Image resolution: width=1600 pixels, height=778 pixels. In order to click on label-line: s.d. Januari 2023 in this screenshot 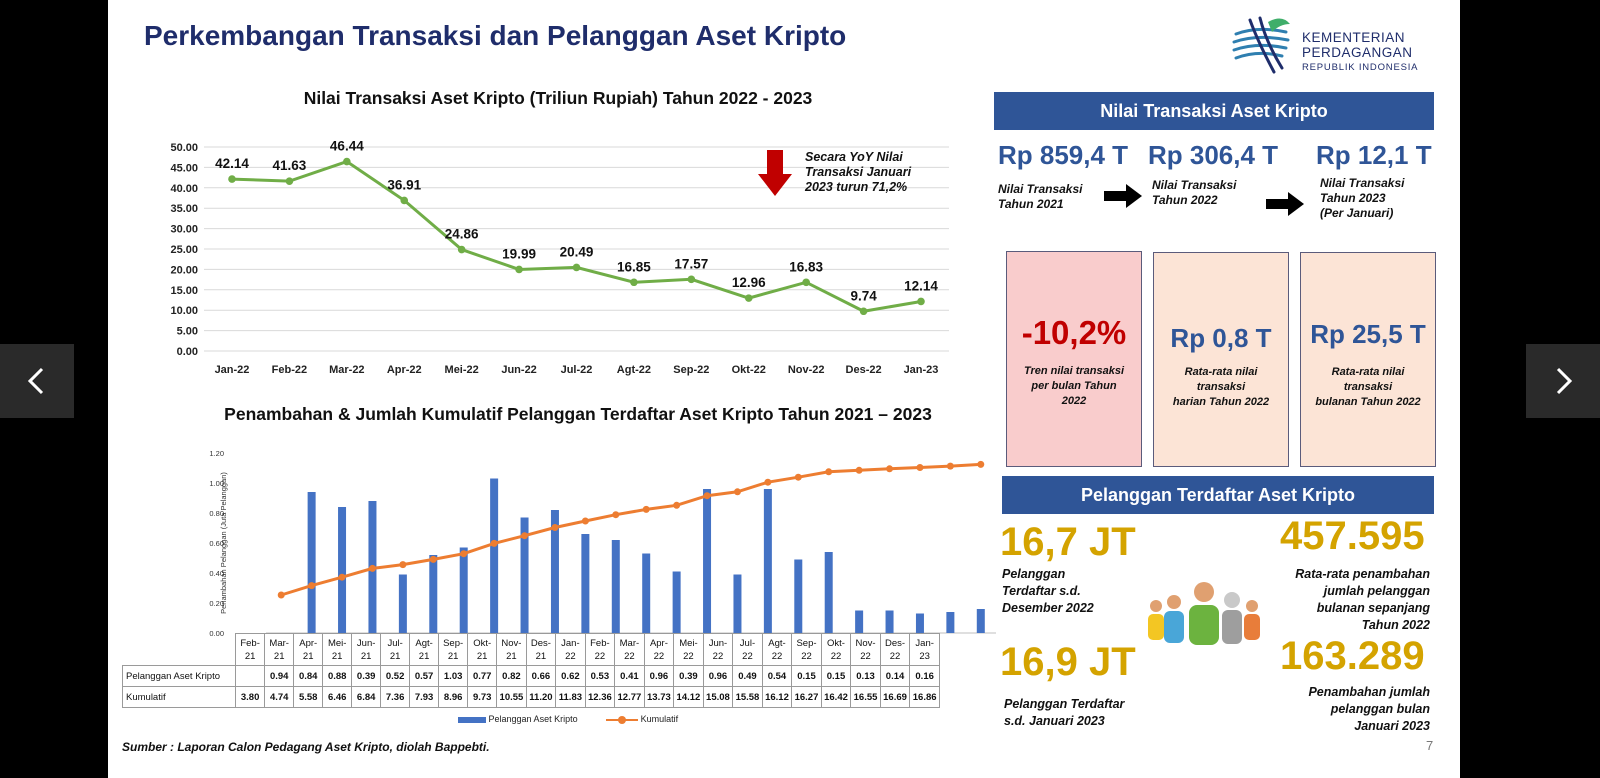, I will do `click(1054, 721)`.